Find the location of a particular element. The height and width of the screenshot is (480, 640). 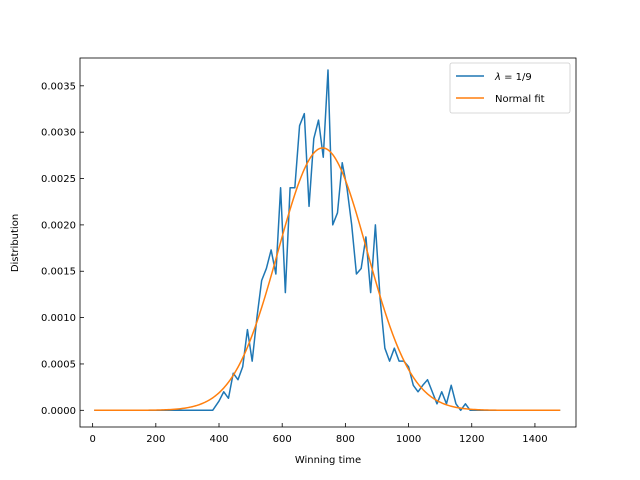

legend-label-series-1: λ = 1/9 is located at coordinates (513, 77).